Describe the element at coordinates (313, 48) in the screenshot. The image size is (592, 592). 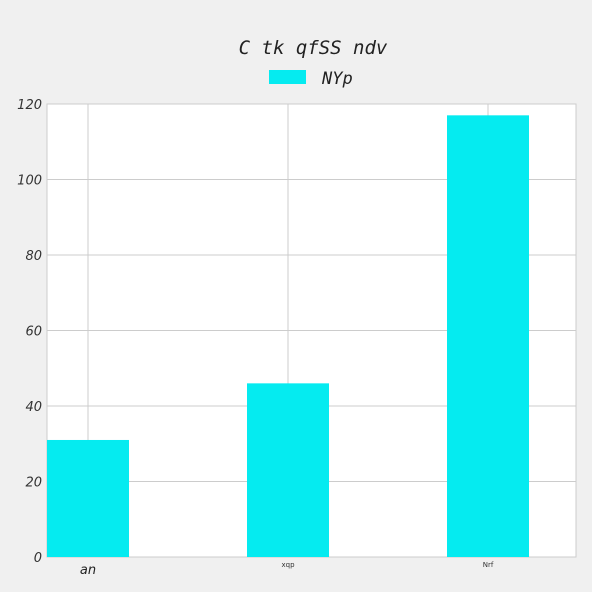
I see `chart-title: C tk qfSS ndv` at that location.